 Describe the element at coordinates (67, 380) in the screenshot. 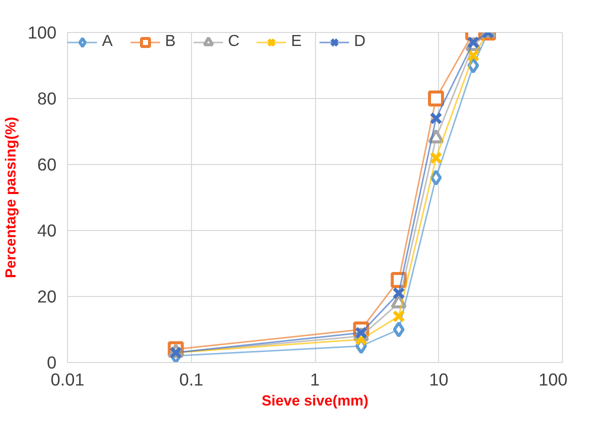

I see `x-tick-label: 0.01` at that location.